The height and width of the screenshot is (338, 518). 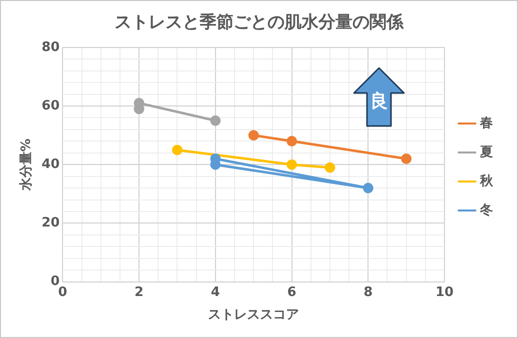 I want to click on y-tick-label: 60, so click(x=51, y=106).